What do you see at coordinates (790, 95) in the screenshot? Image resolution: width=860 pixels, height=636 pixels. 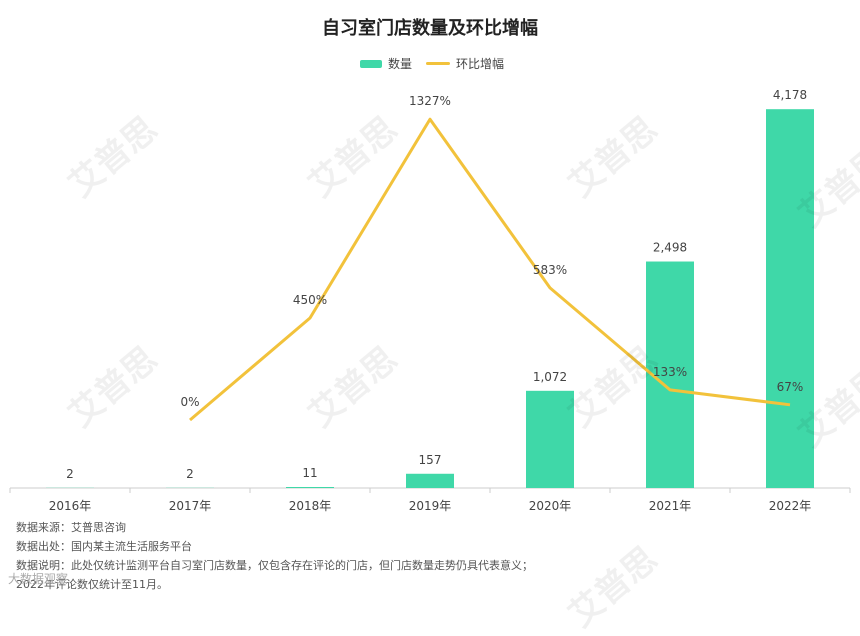 I see `bar-label-6: 4,178` at bounding box center [790, 95].